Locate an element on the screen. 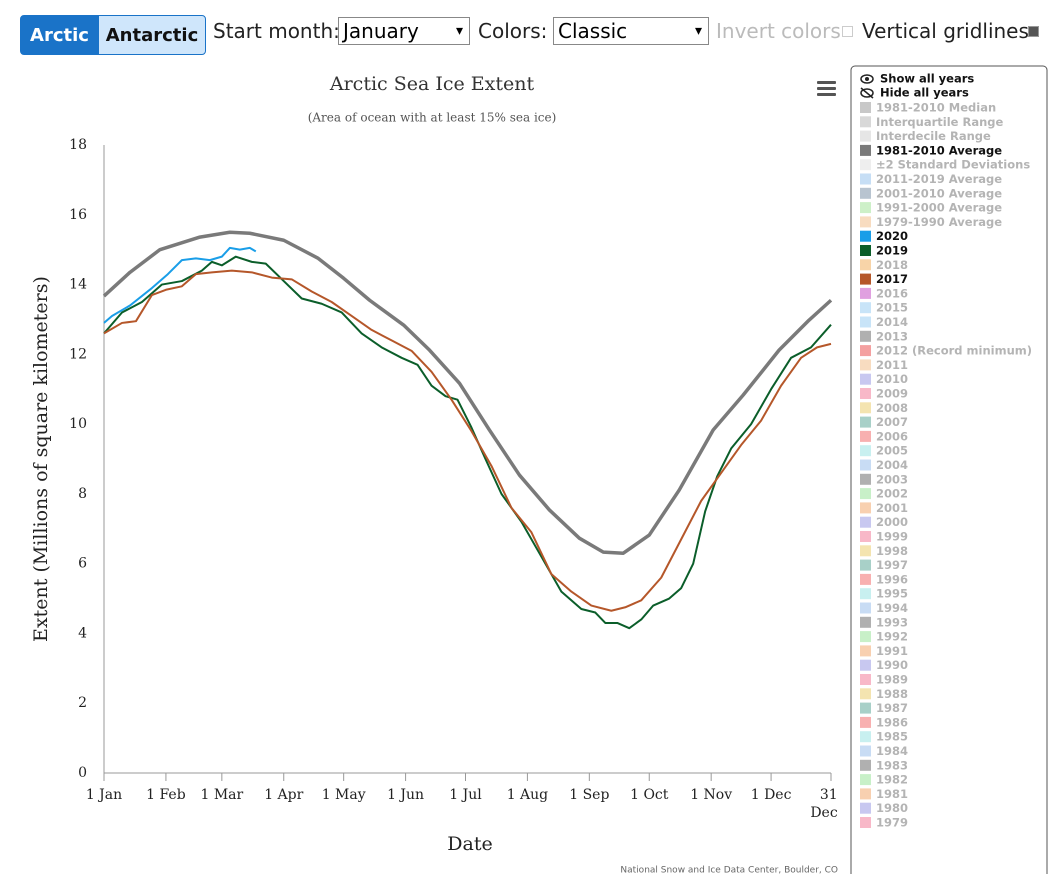 Image resolution: width=1057 pixels, height=874 pixels. legend-item: 1980 is located at coordinates (892, 808).